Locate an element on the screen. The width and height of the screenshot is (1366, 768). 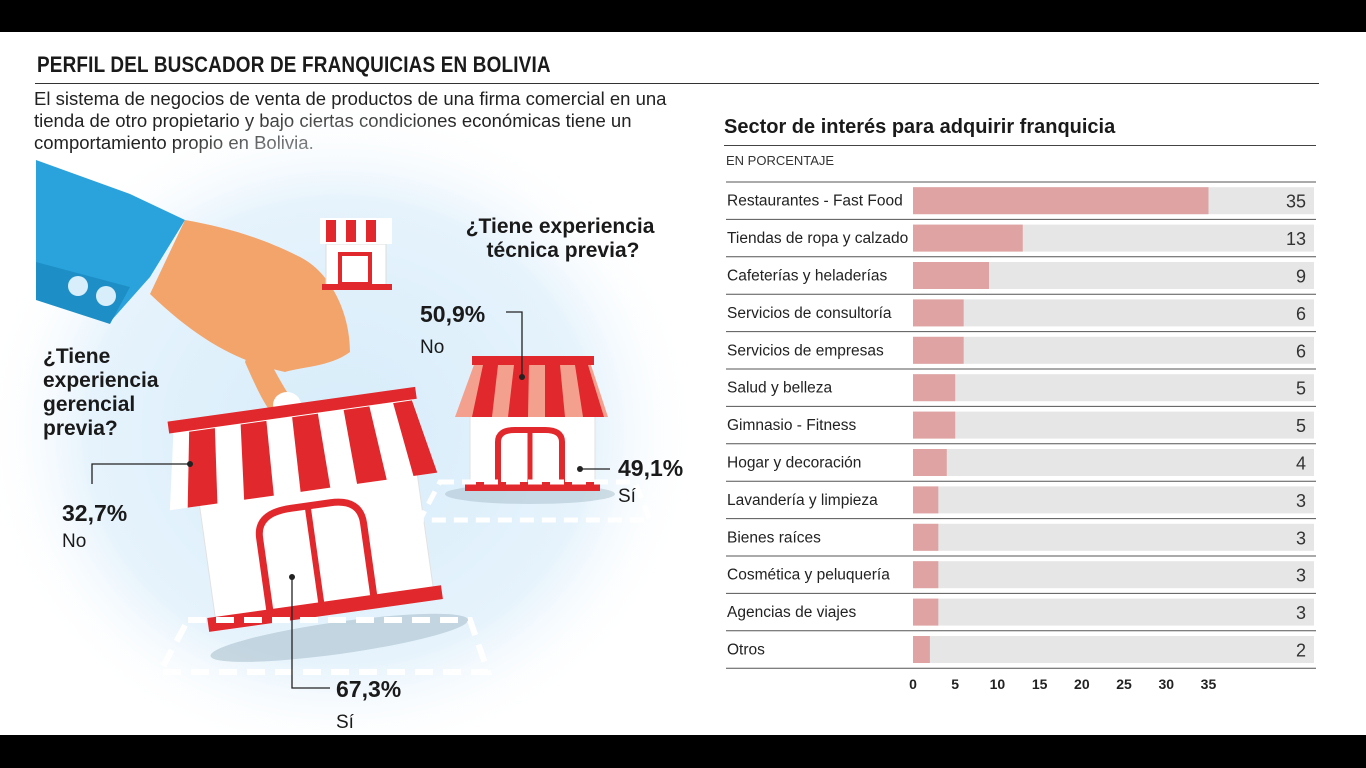
category-label: Tiendas de ropa y calzado is located at coordinates (817, 238).